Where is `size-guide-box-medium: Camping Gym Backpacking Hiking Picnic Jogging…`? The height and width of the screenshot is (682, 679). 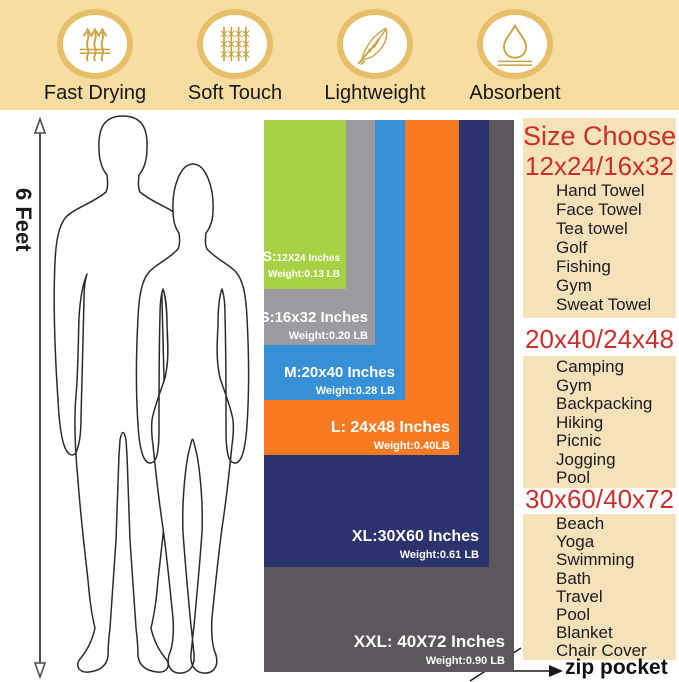
size-guide-box-medium: Camping Gym Backpacking Hiking Picnic Jogging… is located at coordinates (599, 422).